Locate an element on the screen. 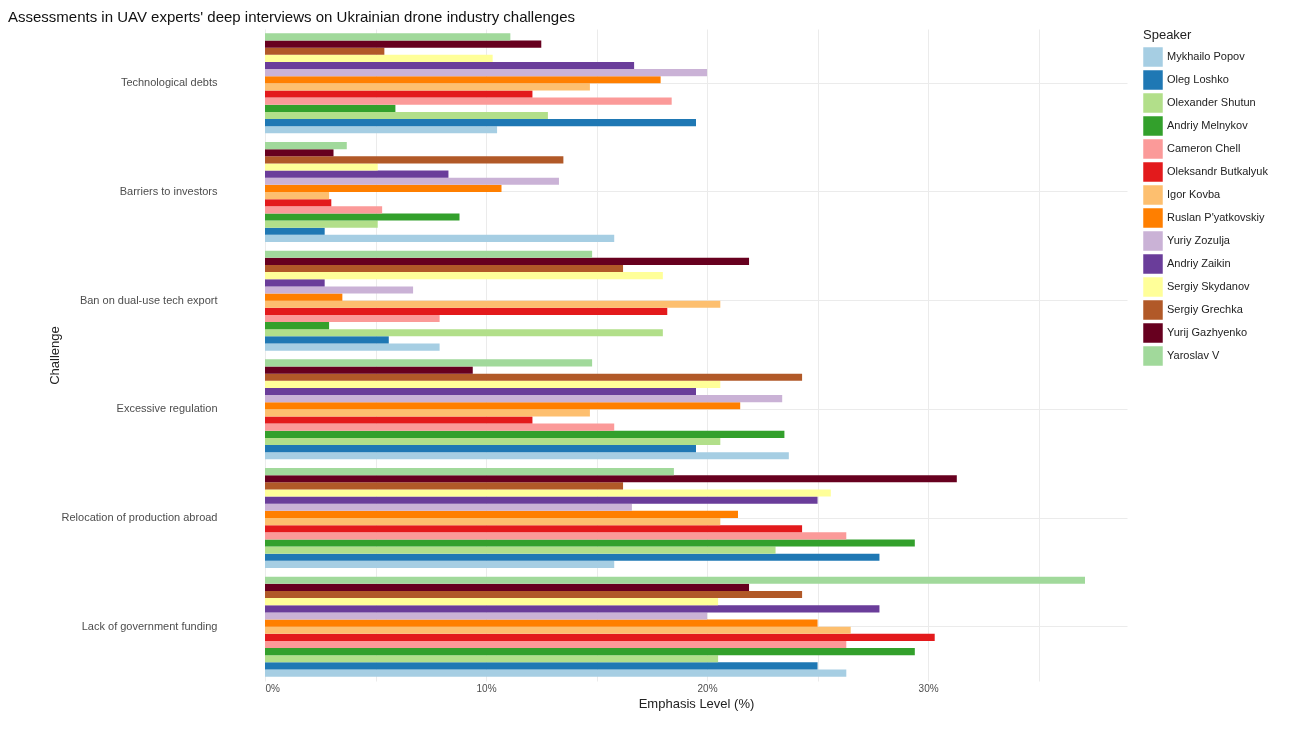 The height and width of the screenshot is (745, 1301). legend-label: Cameron Chell is located at coordinates (1204, 148).